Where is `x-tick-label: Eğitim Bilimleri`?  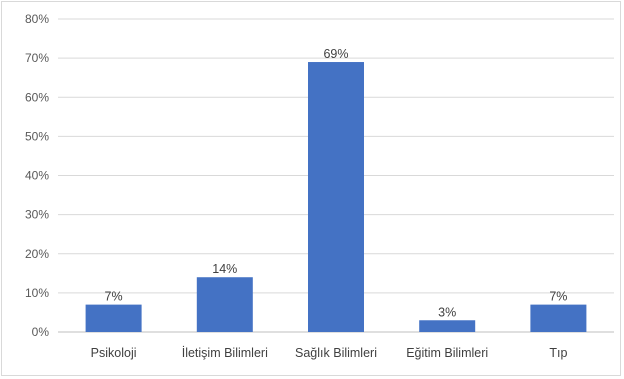 x-tick-label: Eğitim Bilimleri is located at coordinates (447, 353).